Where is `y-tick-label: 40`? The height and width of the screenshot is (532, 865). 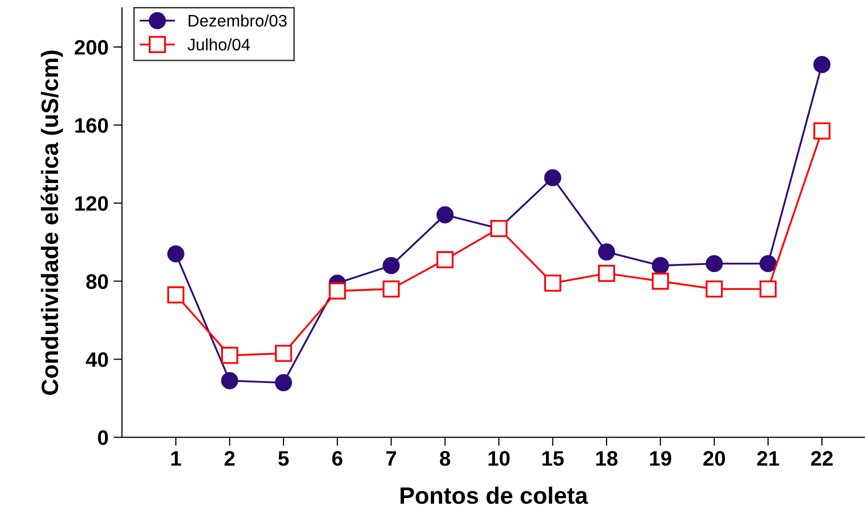
y-tick-label: 40 is located at coordinates (97, 359).